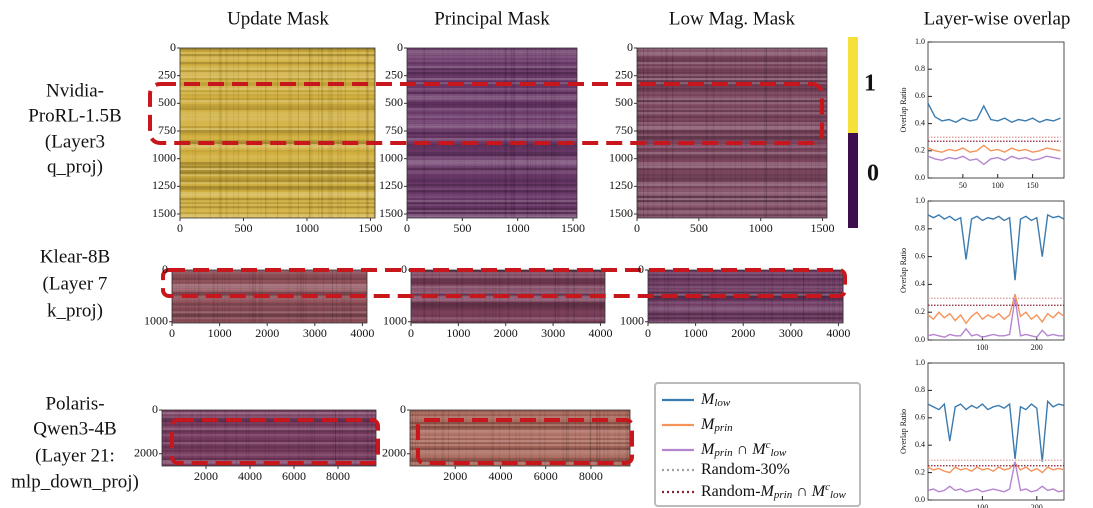 This screenshot has width=1093, height=508. I want to click on x-tick-label: 500, so click(462, 228).